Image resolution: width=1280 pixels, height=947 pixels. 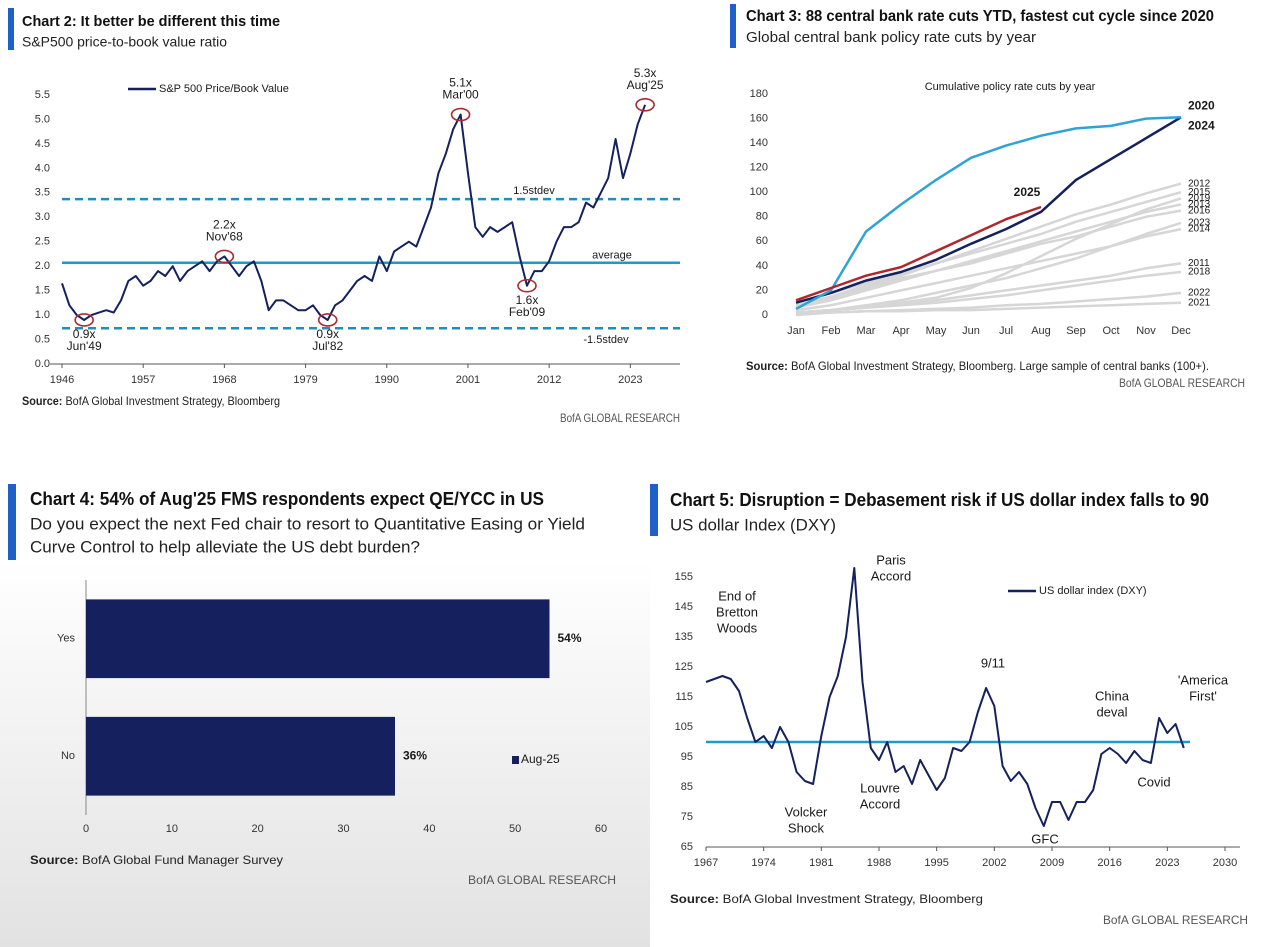 I want to click on x-tick-label: 20, so click(x=258, y=829).